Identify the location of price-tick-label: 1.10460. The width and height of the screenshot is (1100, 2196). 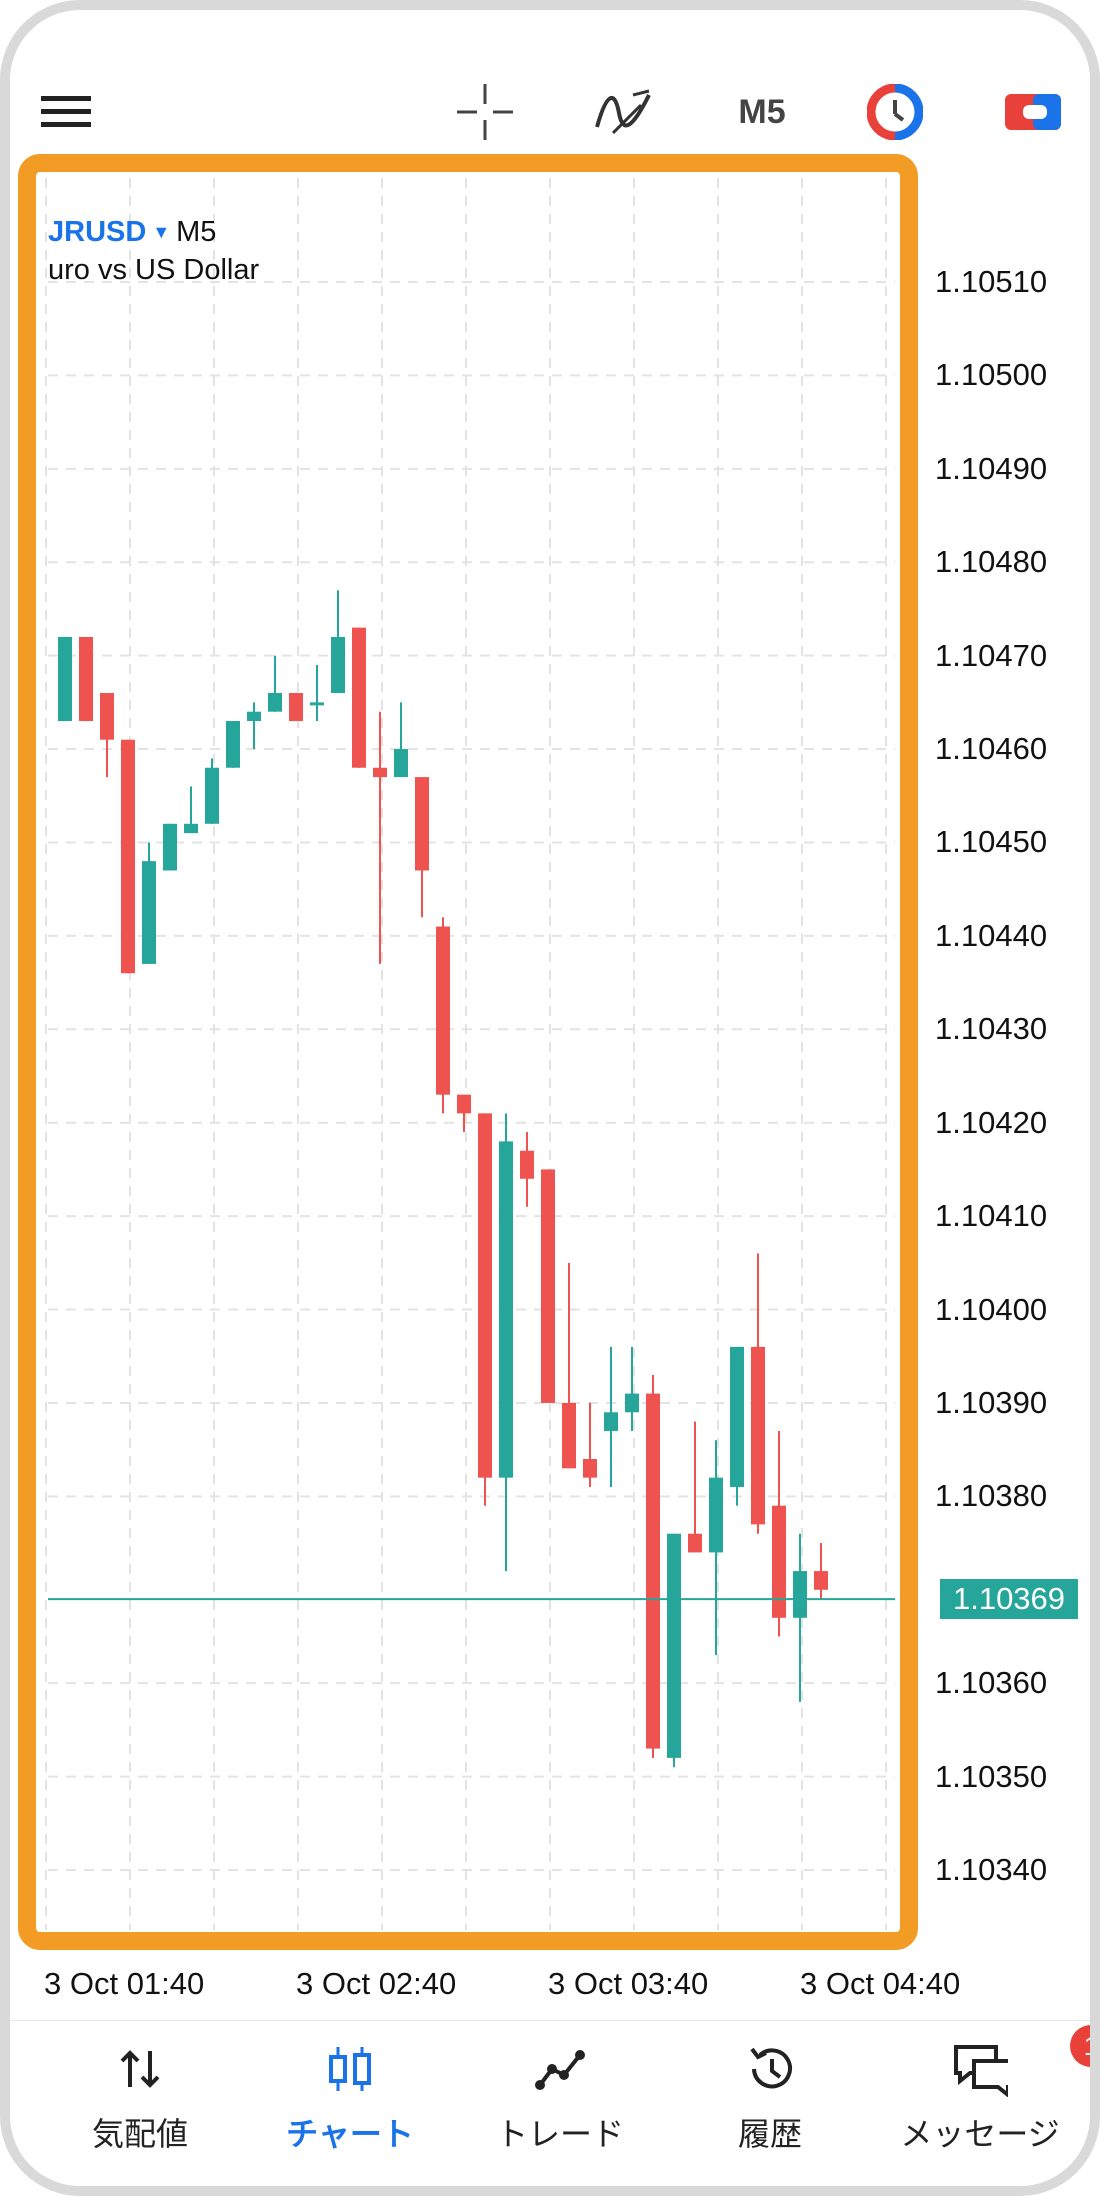
(991, 749).